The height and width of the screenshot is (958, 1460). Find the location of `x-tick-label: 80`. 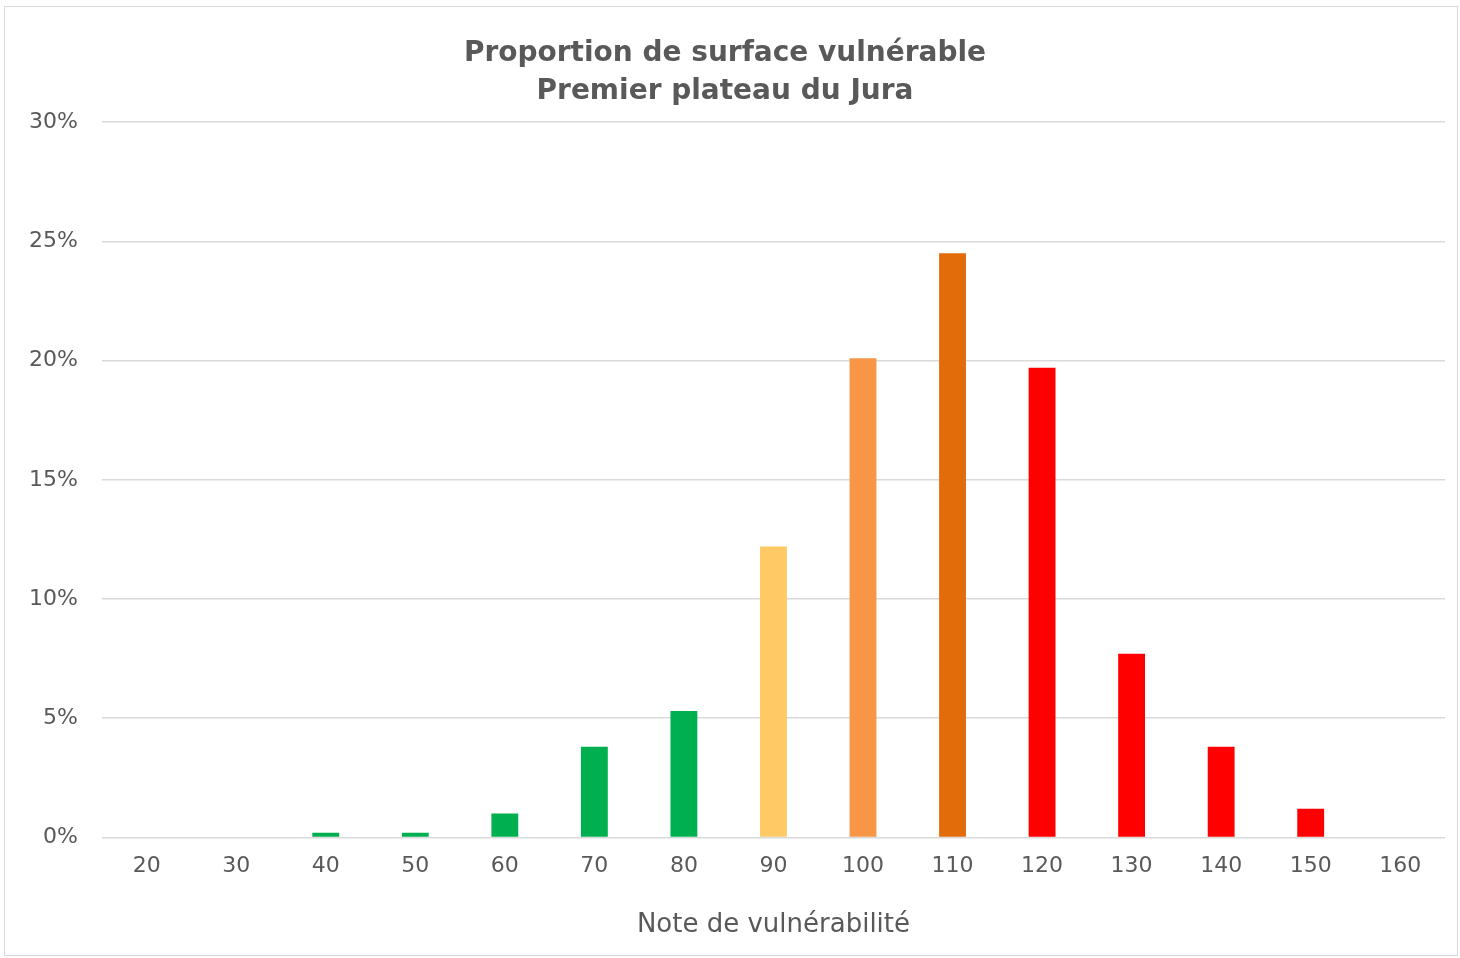

x-tick-label: 80 is located at coordinates (683, 865).